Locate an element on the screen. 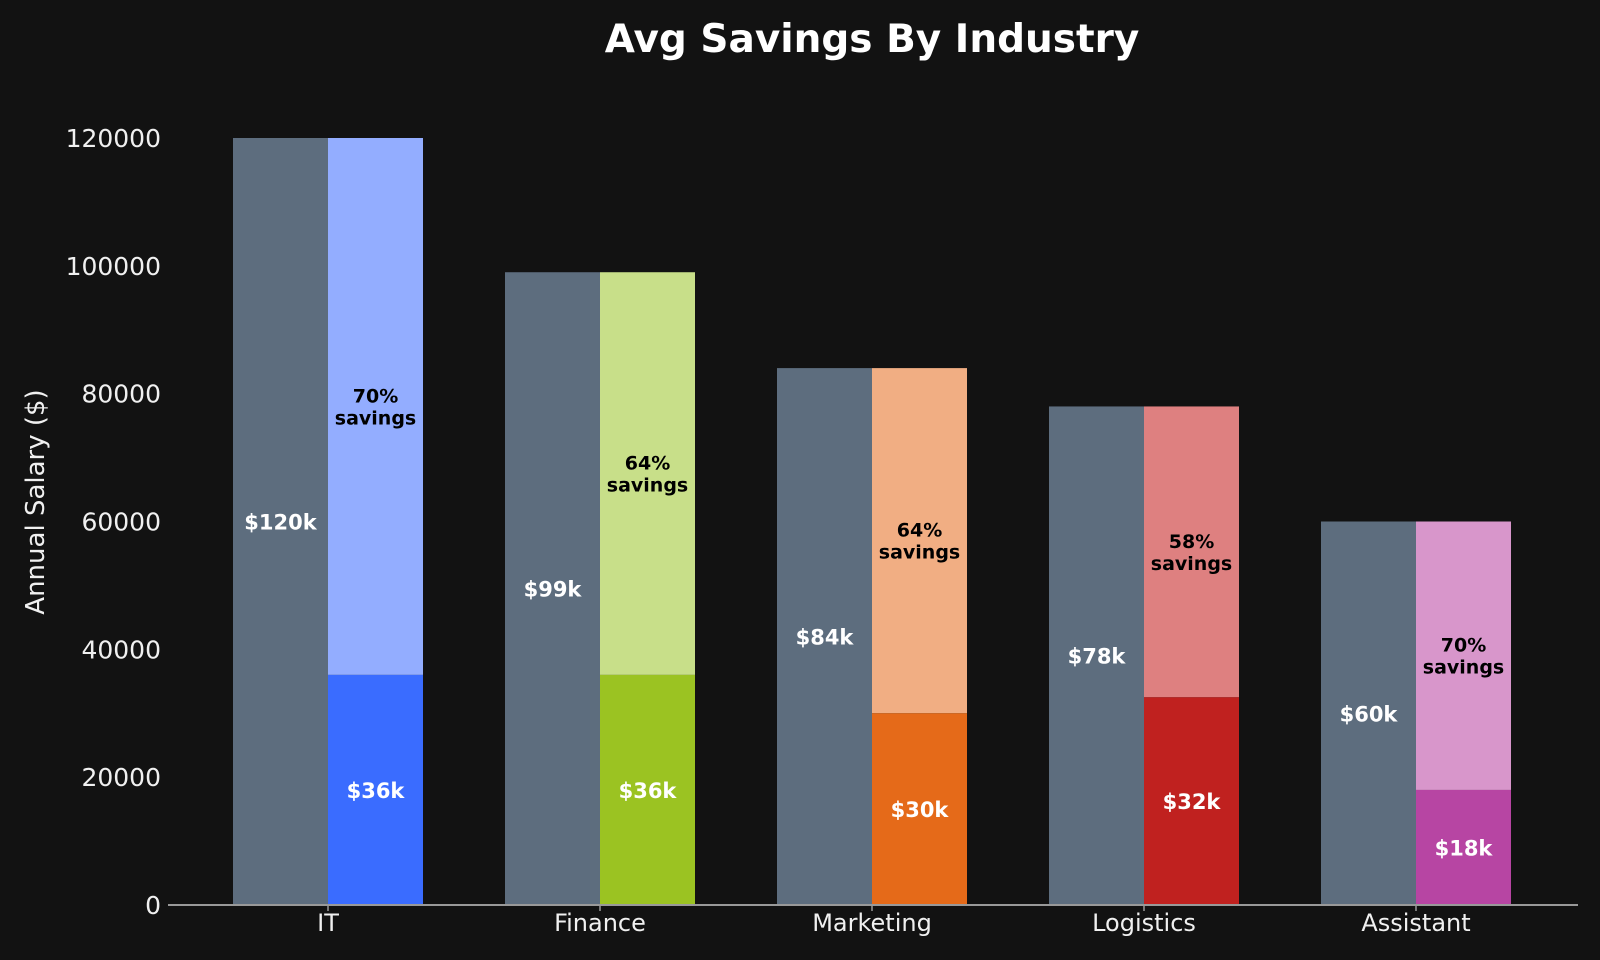  salary-bar-it is located at coordinates (280, 521).